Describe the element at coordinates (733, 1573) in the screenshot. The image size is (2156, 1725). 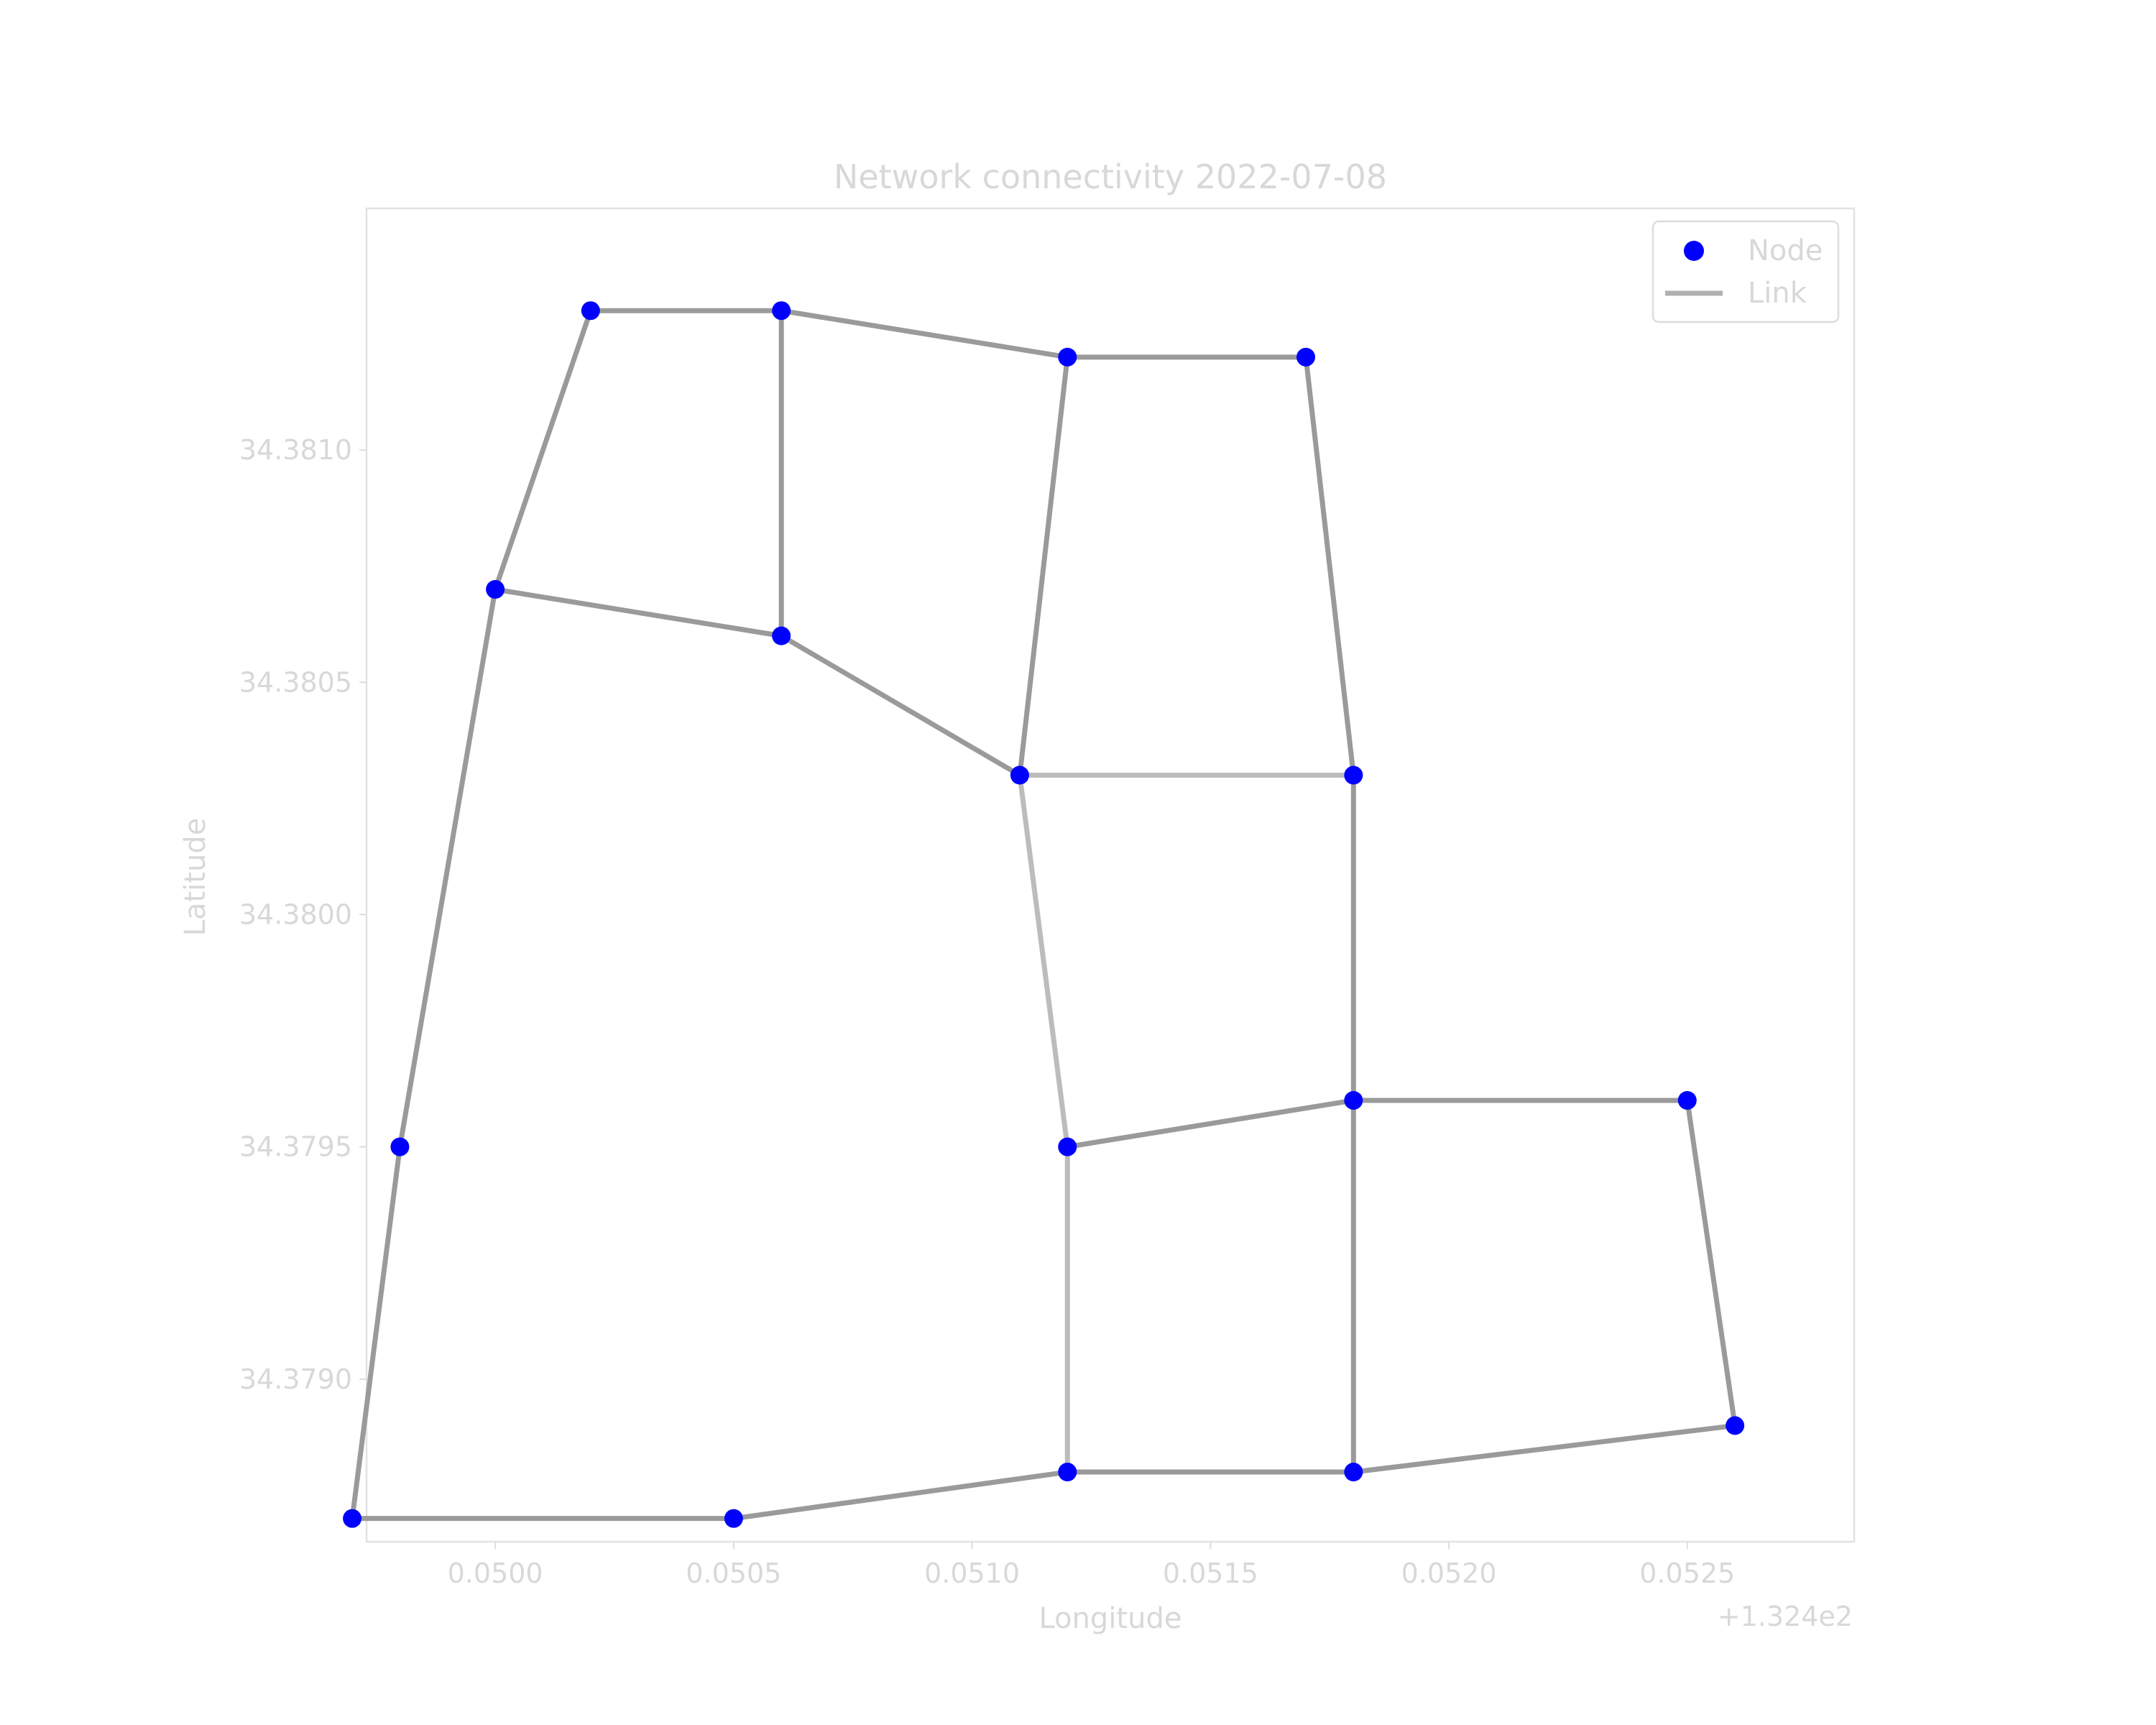
I see `x-tick-label: 0.0505` at that location.